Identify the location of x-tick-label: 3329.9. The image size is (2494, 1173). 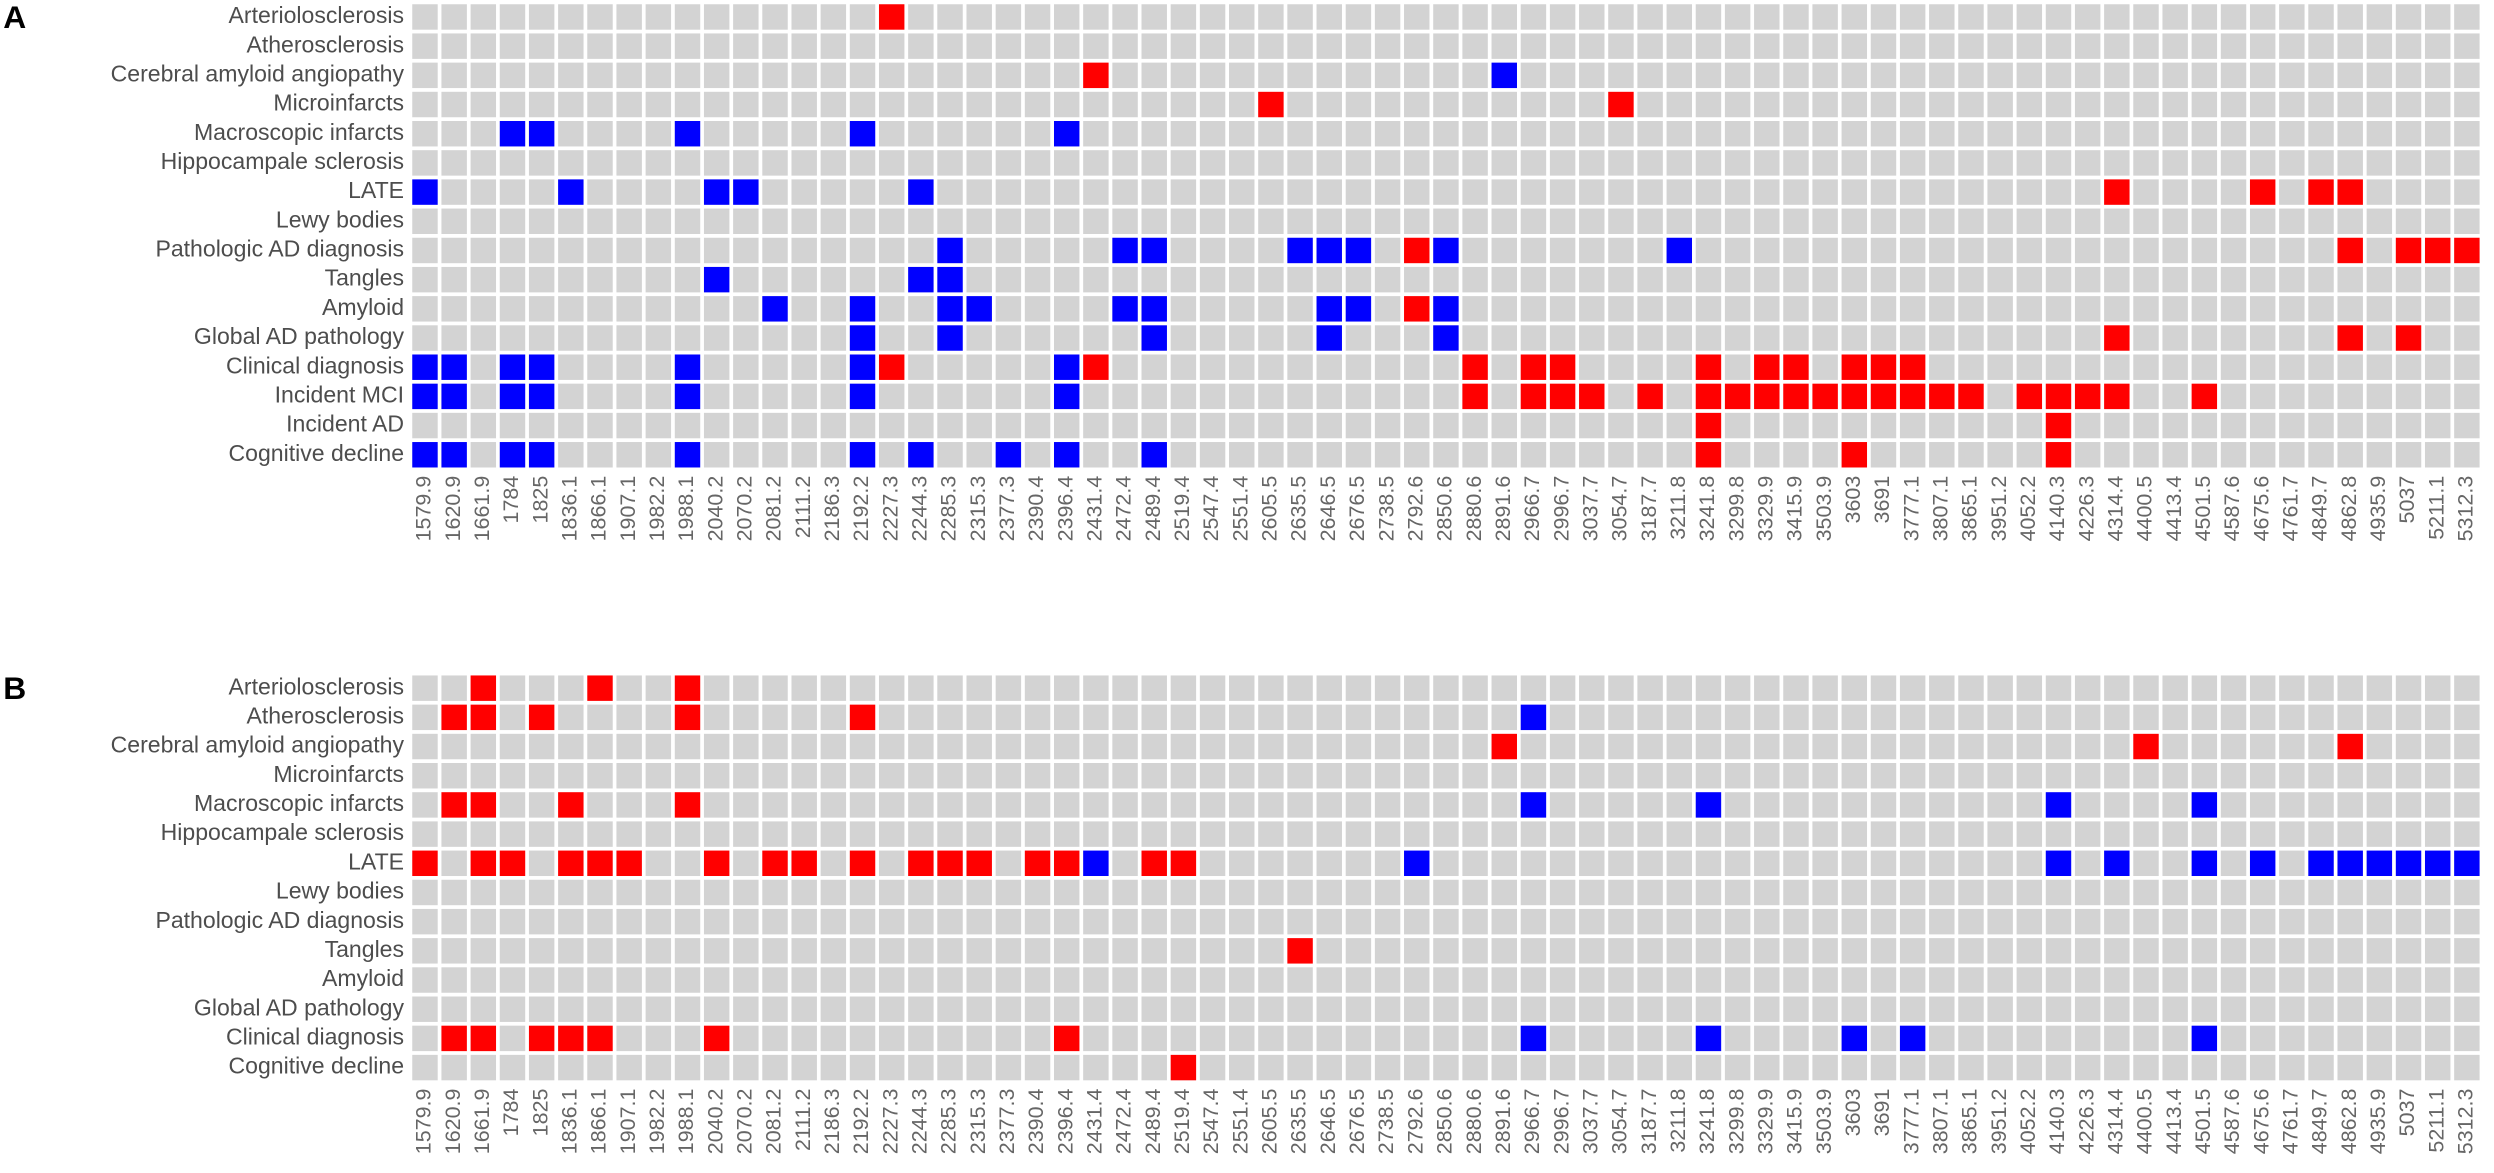
(1765, 1122).